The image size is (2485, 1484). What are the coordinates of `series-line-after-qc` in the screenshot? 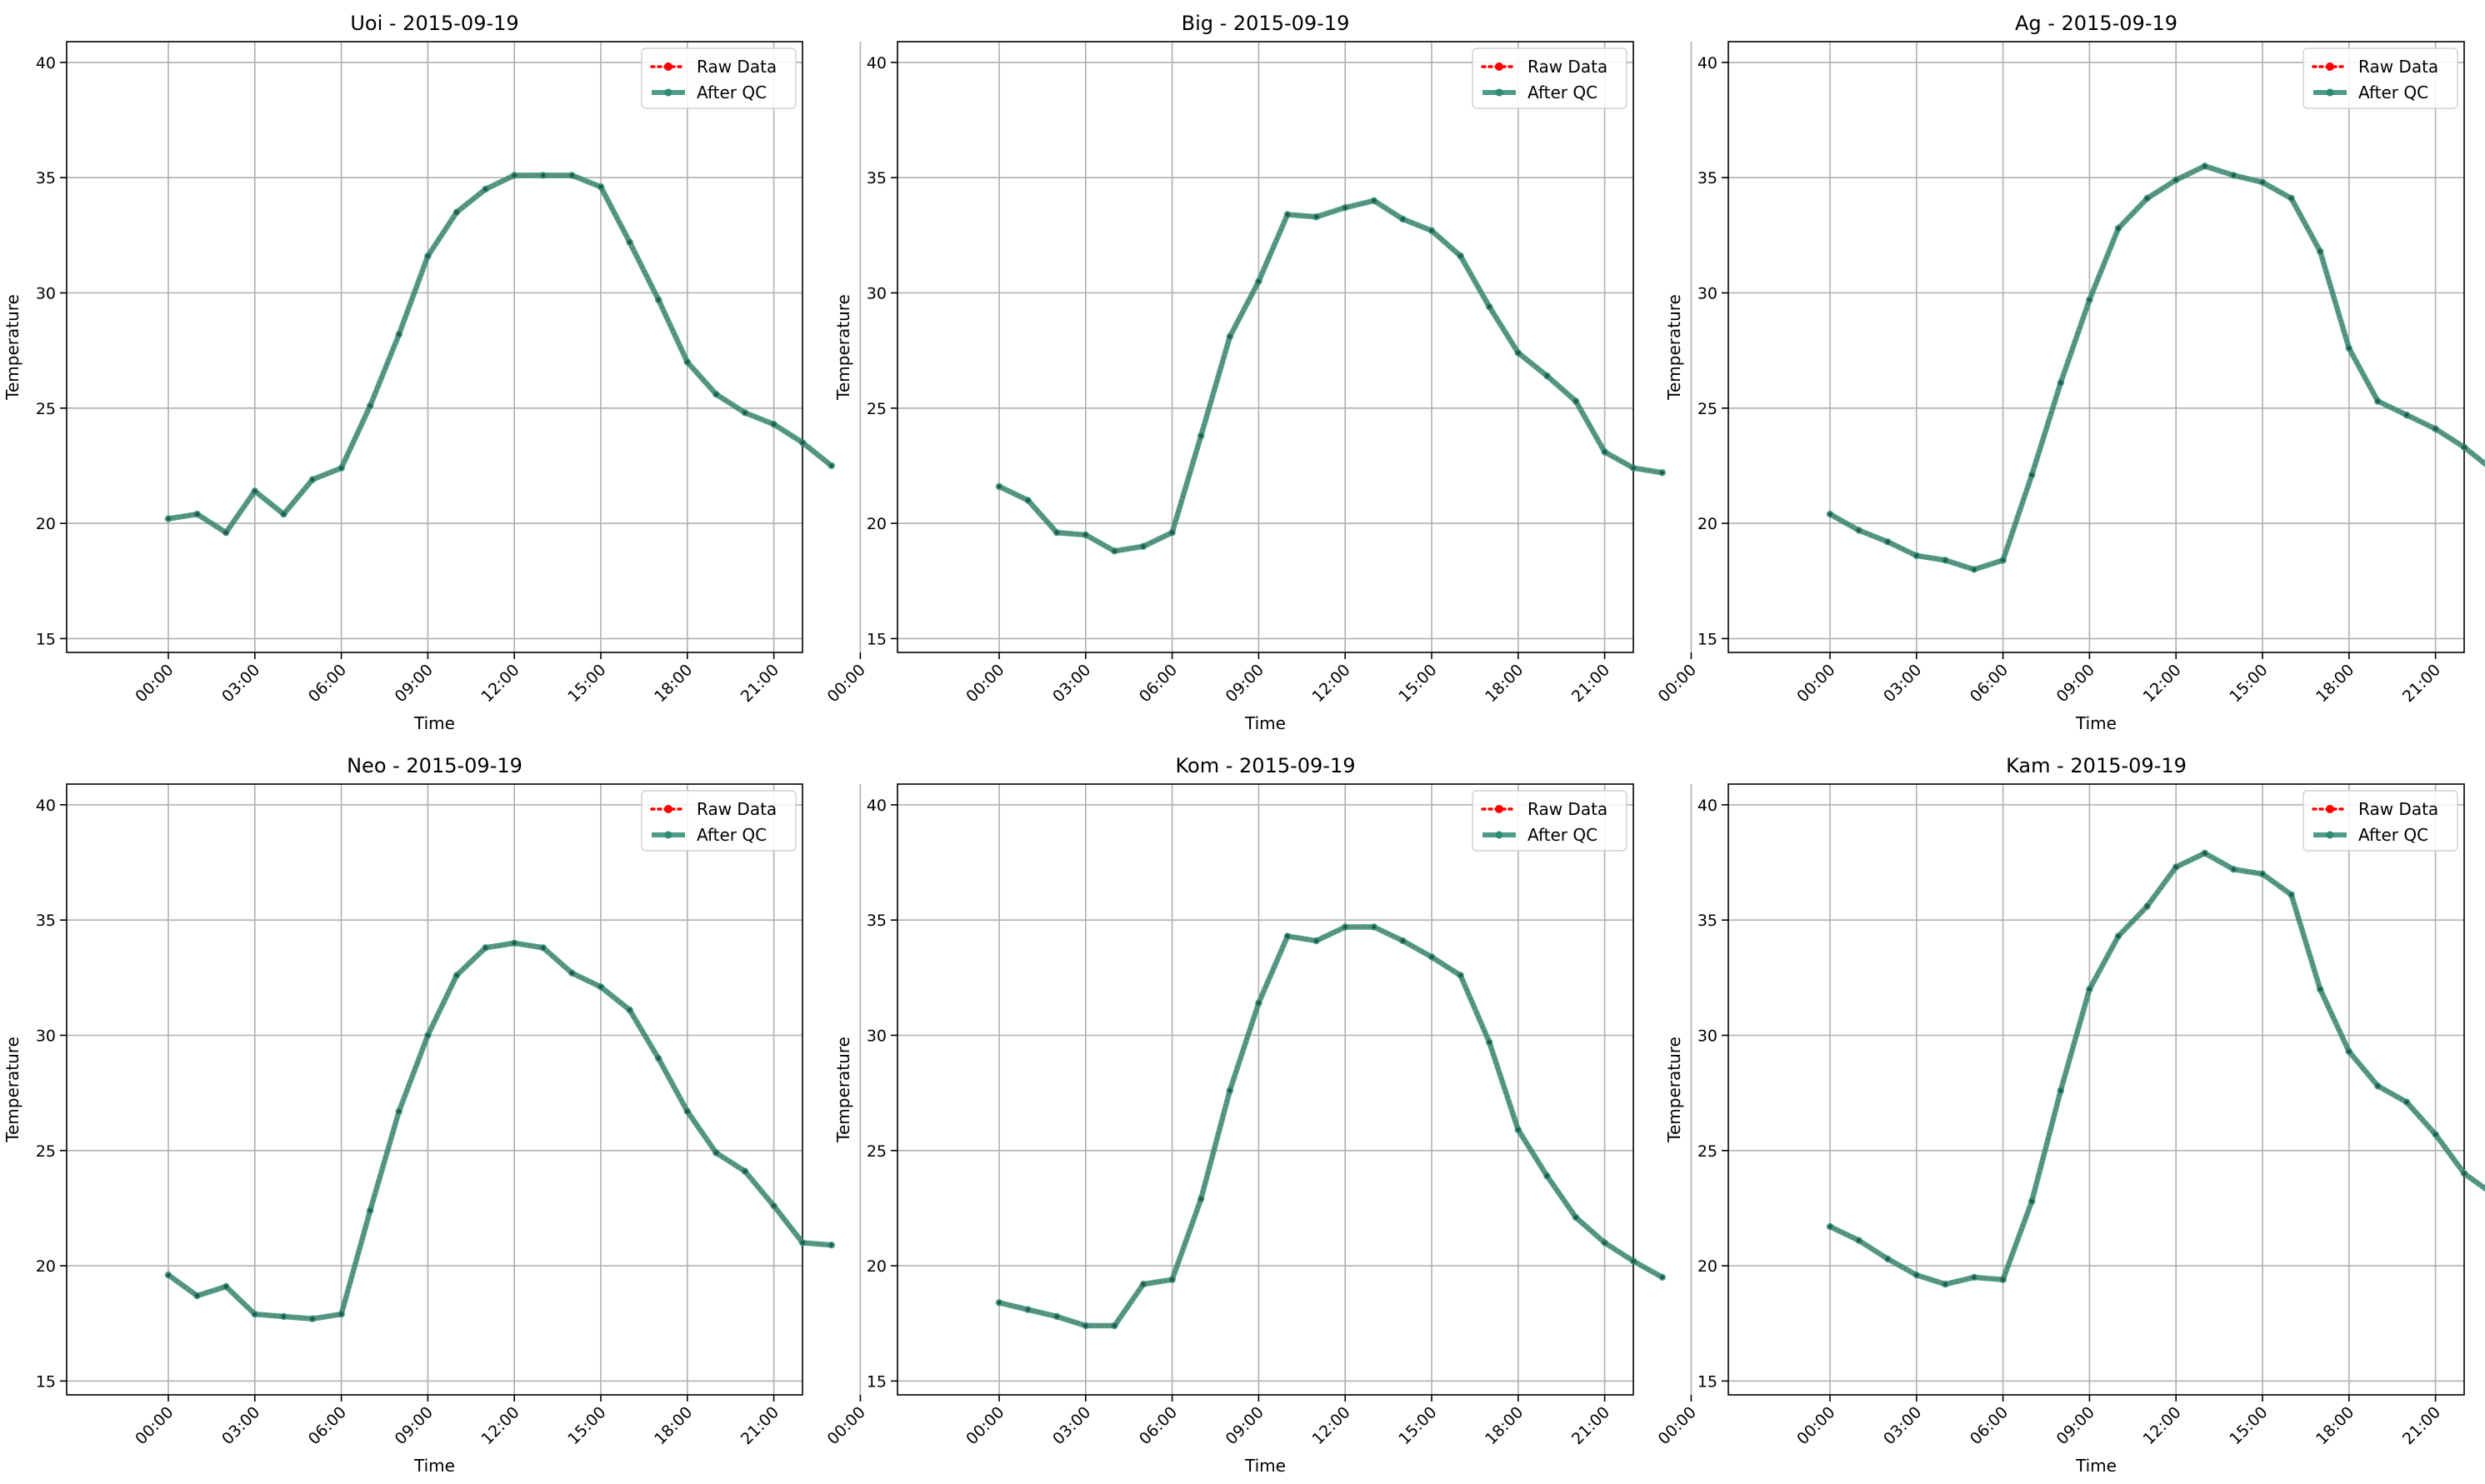 It's located at (2156, 1068).